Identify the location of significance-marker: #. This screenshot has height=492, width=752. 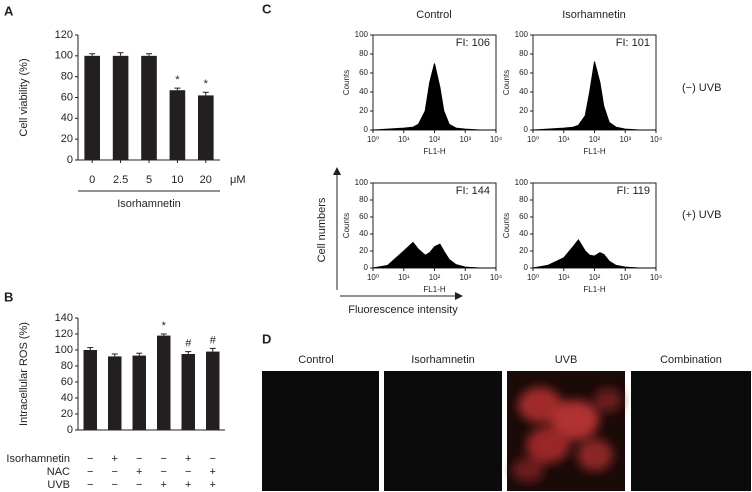
(213, 340).